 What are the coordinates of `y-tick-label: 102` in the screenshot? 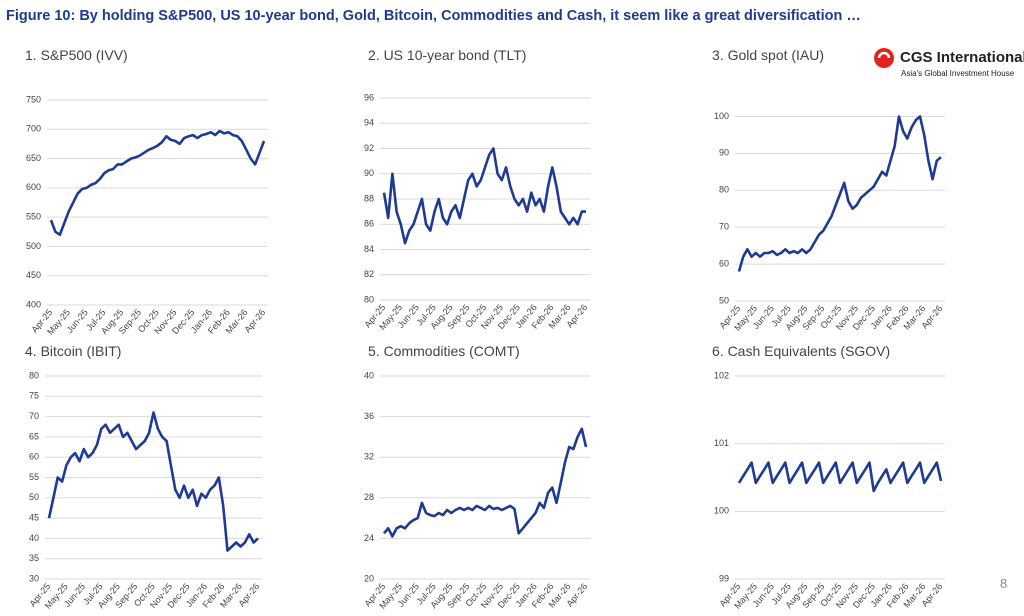 It's located at (721, 375).